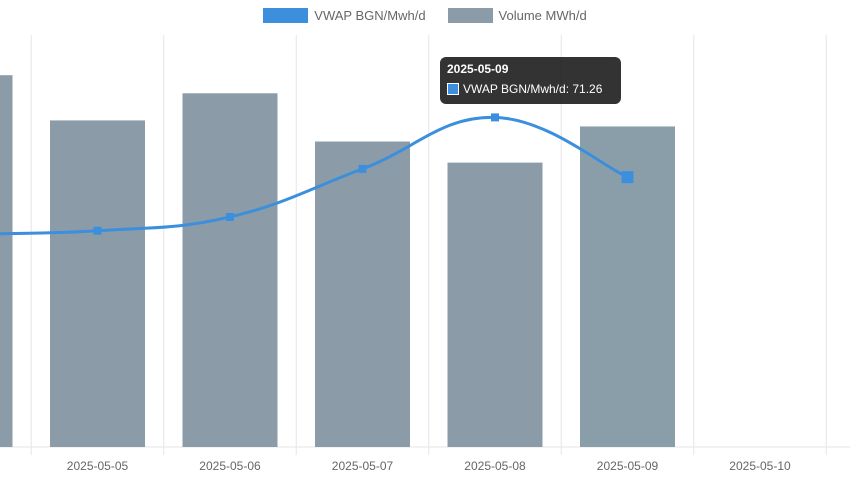  What do you see at coordinates (98, 466) in the screenshot?
I see `x-tick-label: 2025-05-05` at bounding box center [98, 466].